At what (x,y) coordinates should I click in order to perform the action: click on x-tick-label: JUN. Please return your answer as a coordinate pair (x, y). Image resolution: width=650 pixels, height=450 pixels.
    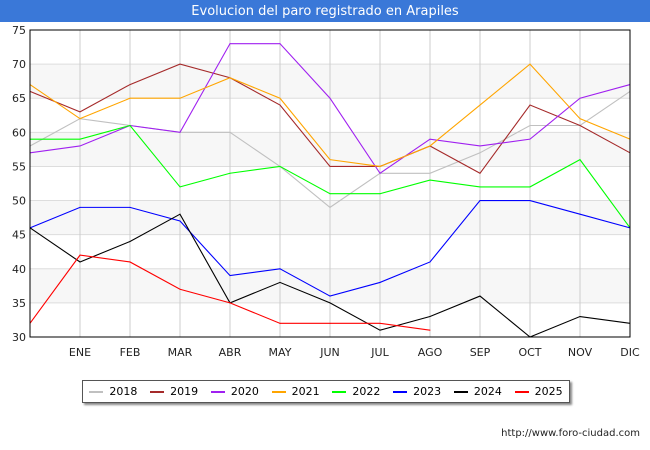
    Looking at the image, I should click on (329, 352).